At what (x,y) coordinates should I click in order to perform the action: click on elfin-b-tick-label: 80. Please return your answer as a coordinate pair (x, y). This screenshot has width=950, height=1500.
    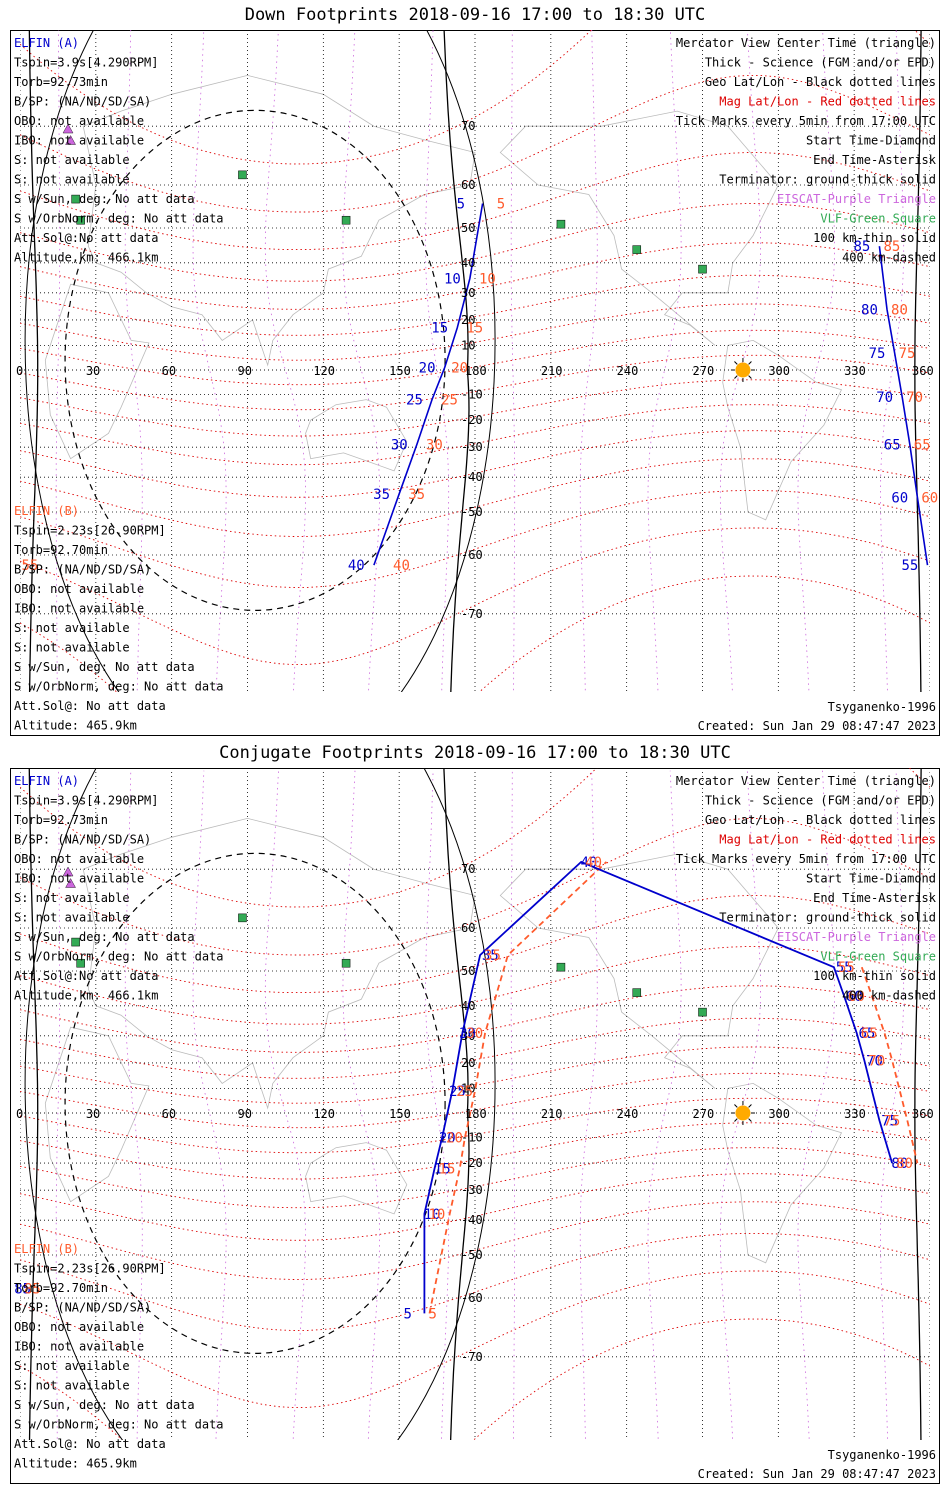
    Looking at the image, I should click on (899, 310).